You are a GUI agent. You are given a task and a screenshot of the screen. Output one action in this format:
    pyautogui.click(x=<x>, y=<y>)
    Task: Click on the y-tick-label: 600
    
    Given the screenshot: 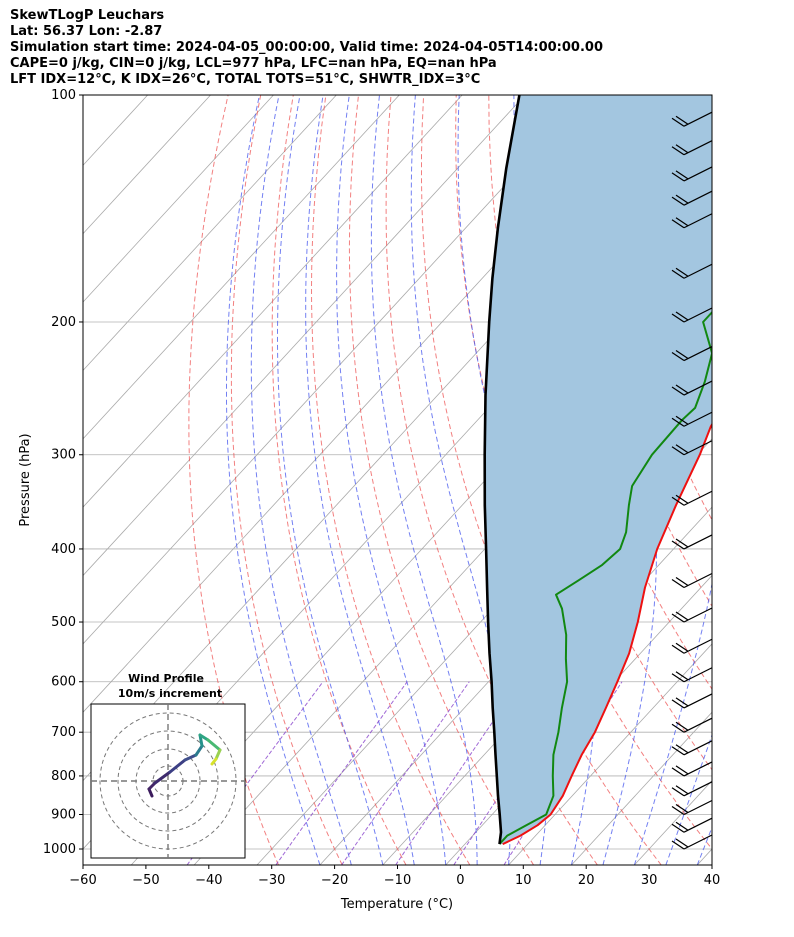 What is the action you would take?
    pyautogui.click(x=63, y=682)
    